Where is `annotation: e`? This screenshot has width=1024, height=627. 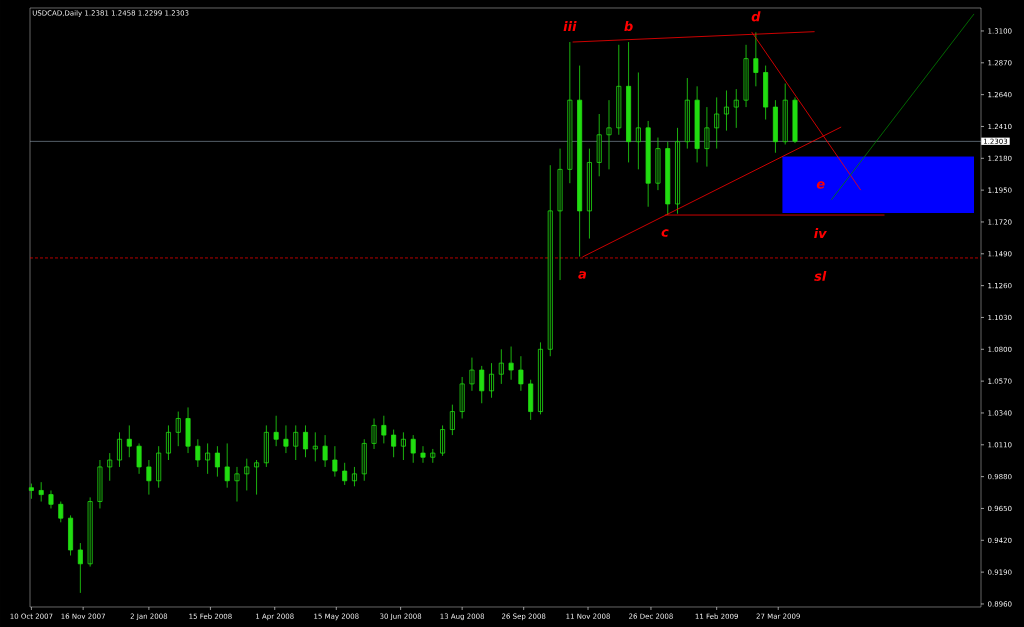
annotation: e is located at coordinates (820, 185).